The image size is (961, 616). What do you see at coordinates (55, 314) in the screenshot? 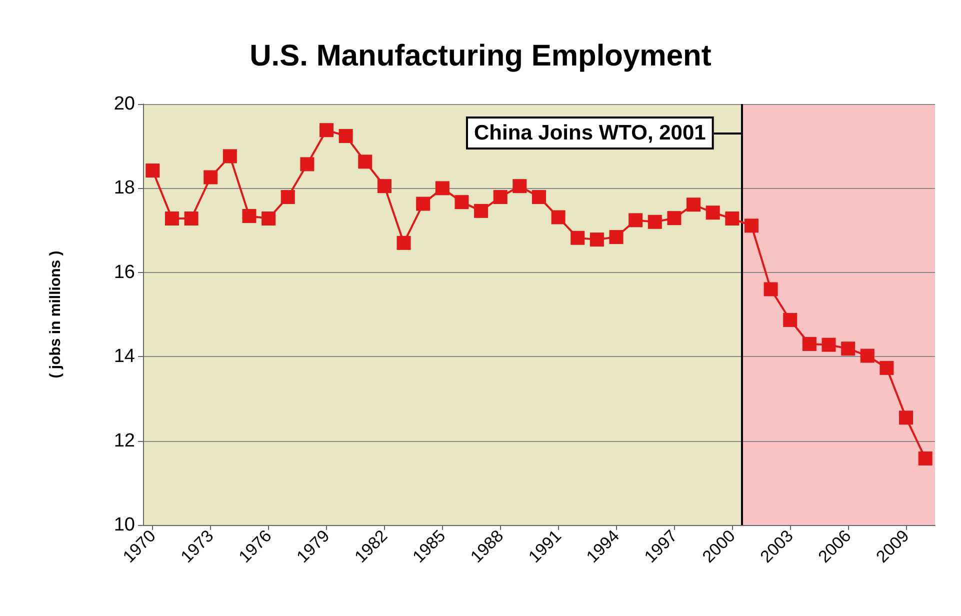
I see `y-axis-title: ( jobs in millions )` at bounding box center [55, 314].